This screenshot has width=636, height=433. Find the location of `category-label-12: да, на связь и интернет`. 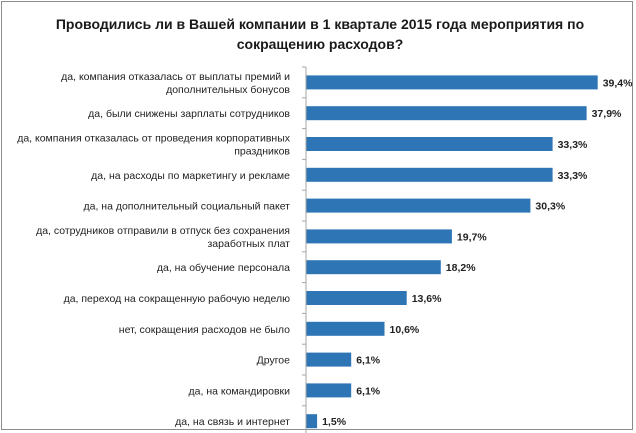

category-label-12: да, на связь и интернет is located at coordinates (232, 422).